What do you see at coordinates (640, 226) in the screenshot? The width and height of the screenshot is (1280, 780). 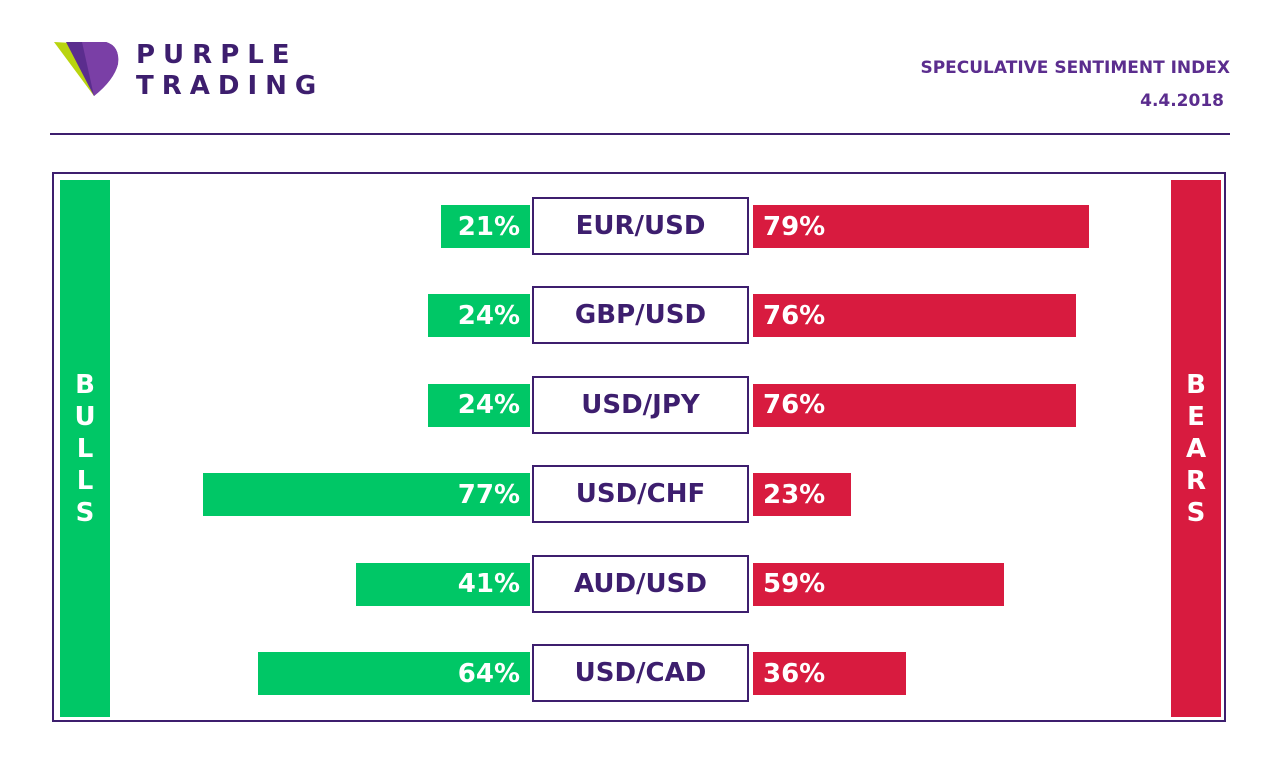 I see `currency-pair-label: EUR/USD` at bounding box center [640, 226].